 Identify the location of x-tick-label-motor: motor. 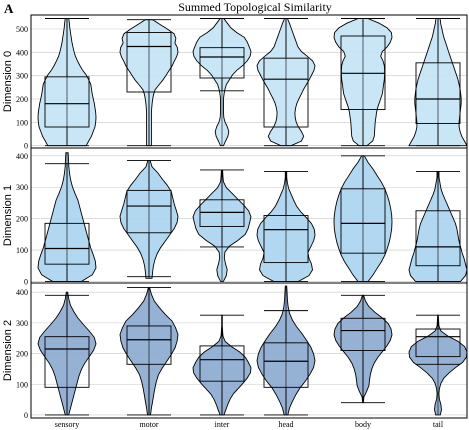
(148, 424).